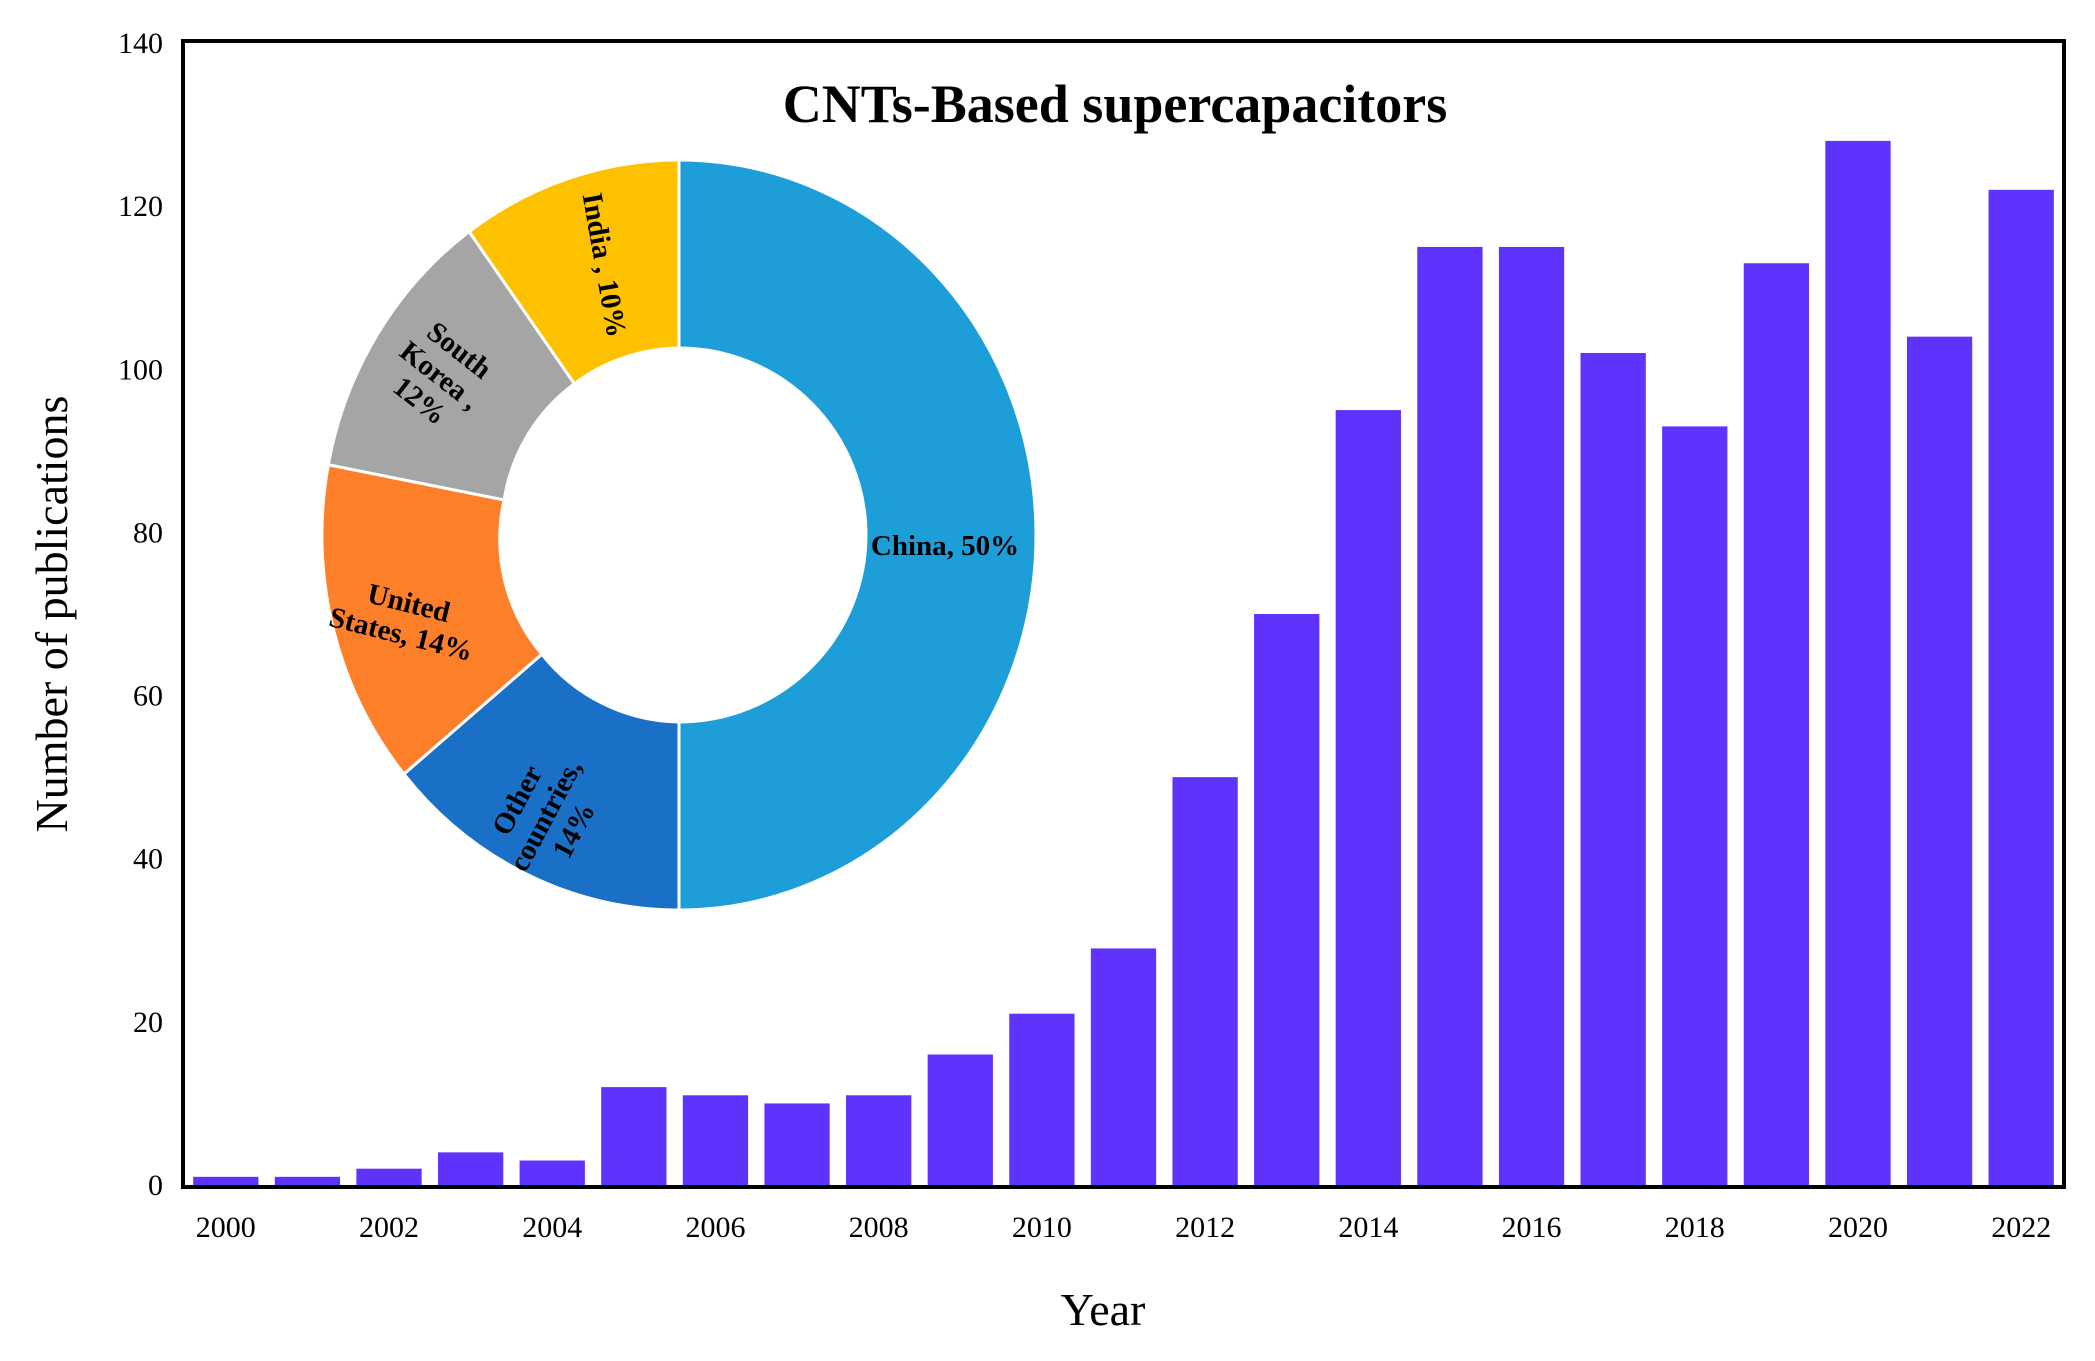 This screenshot has height=1361, width=2095. What do you see at coordinates (552, 1227) in the screenshot?
I see `x-tick-label: 2004` at bounding box center [552, 1227].